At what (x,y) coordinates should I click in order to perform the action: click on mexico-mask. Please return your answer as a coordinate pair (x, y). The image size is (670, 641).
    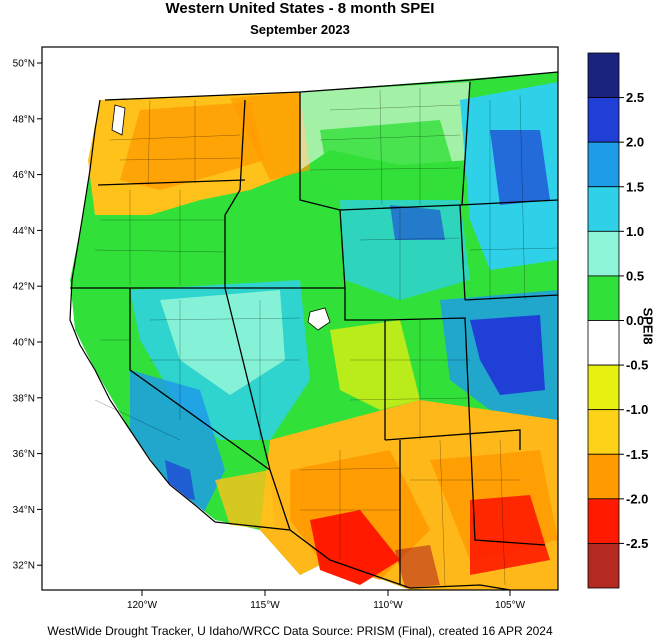
    Looking at the image, I should click on (255, 557).